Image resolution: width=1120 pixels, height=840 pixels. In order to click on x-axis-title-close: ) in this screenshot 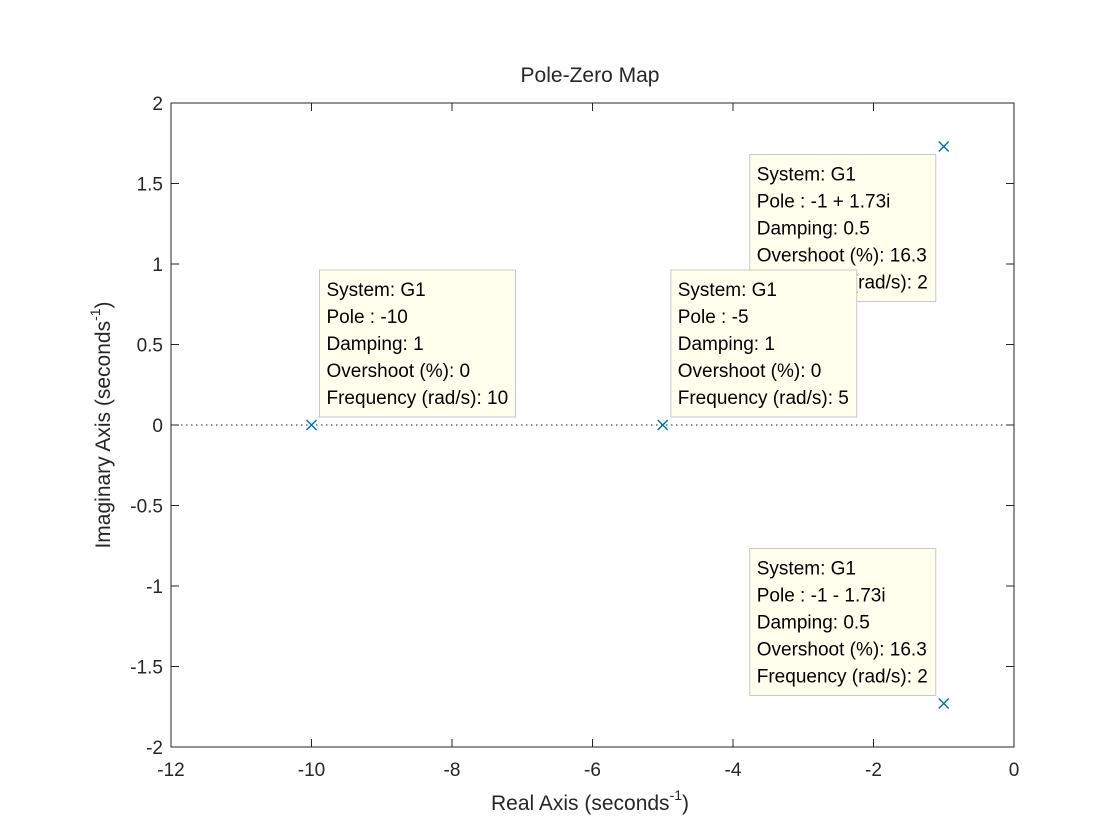, I will do `click(685, 803)`.